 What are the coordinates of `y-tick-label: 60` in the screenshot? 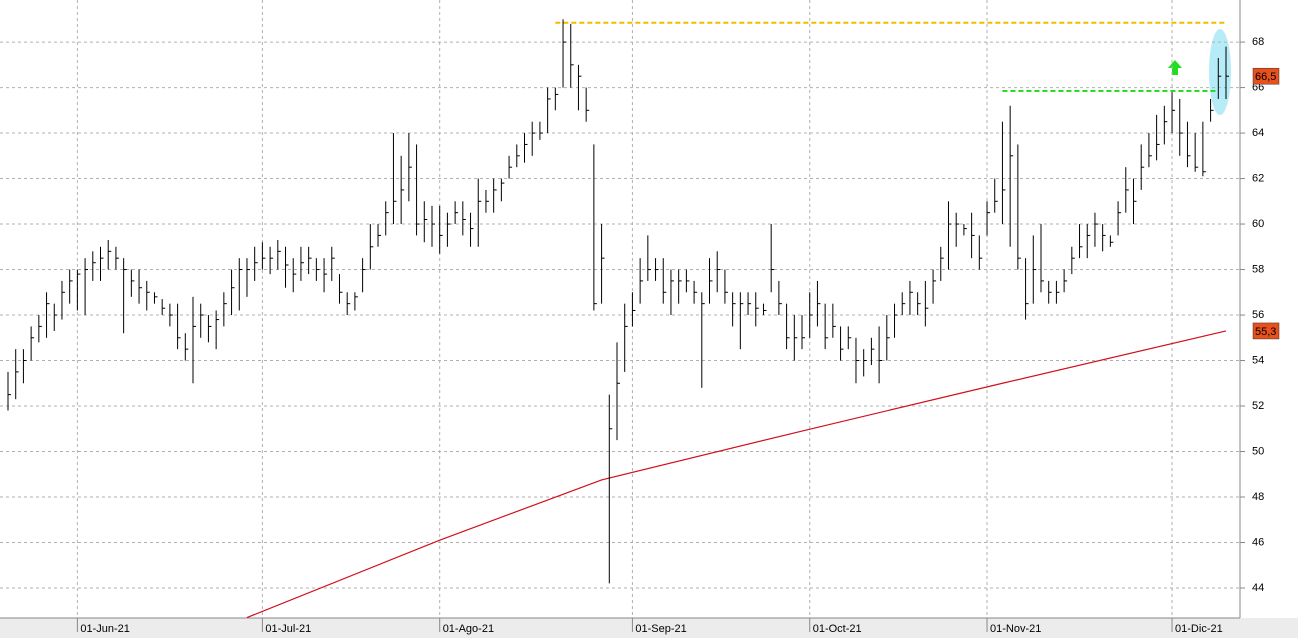 It's located at (1258, 224).